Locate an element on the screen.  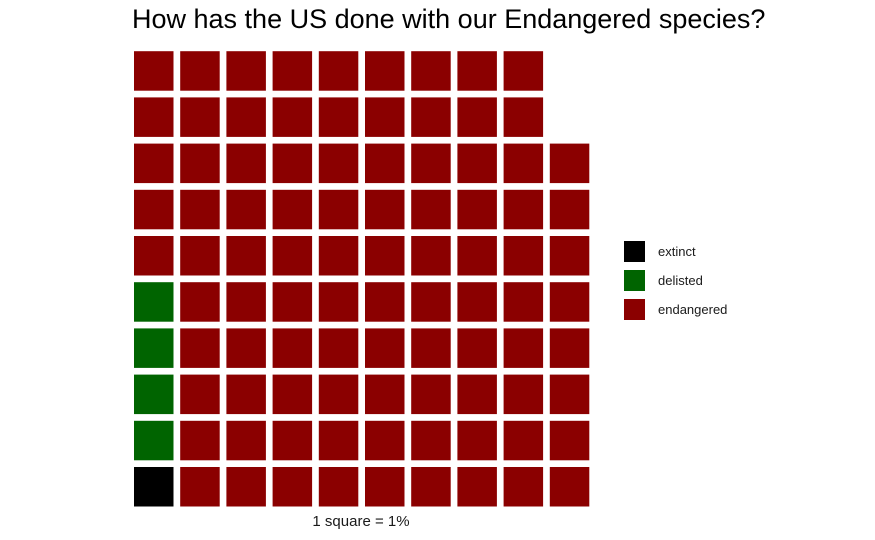
legend: extinct delisted endangered is located at coordinates (675, 280).